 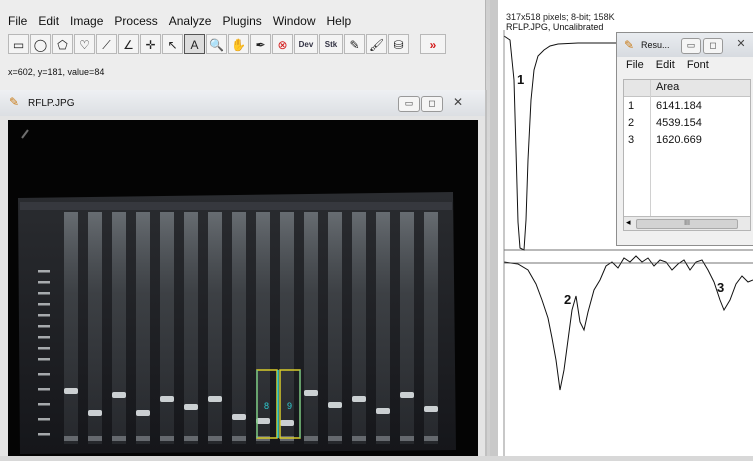 I want to click on angle-tool-icon: ∠, so click(x=128, y=44).